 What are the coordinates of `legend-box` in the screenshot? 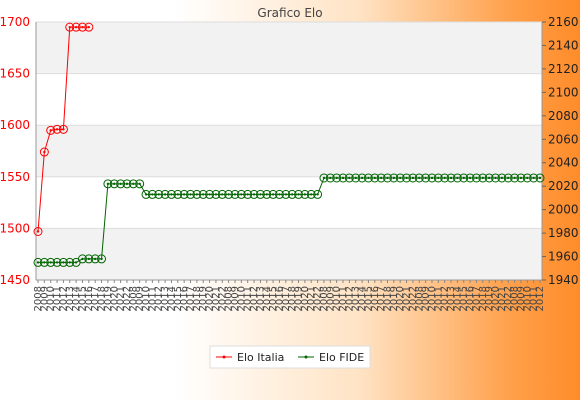 It's located at (290, 357).